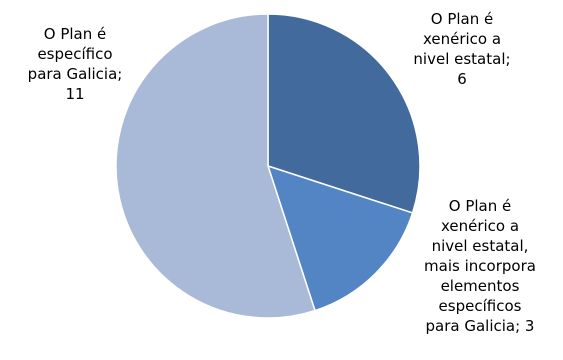 The image size is (563, 360). What do you see at coordinates (340, 238) in the screenshot?
I see `pie-slice-xenerico-con-elementos` at bounding box center [340, 238].